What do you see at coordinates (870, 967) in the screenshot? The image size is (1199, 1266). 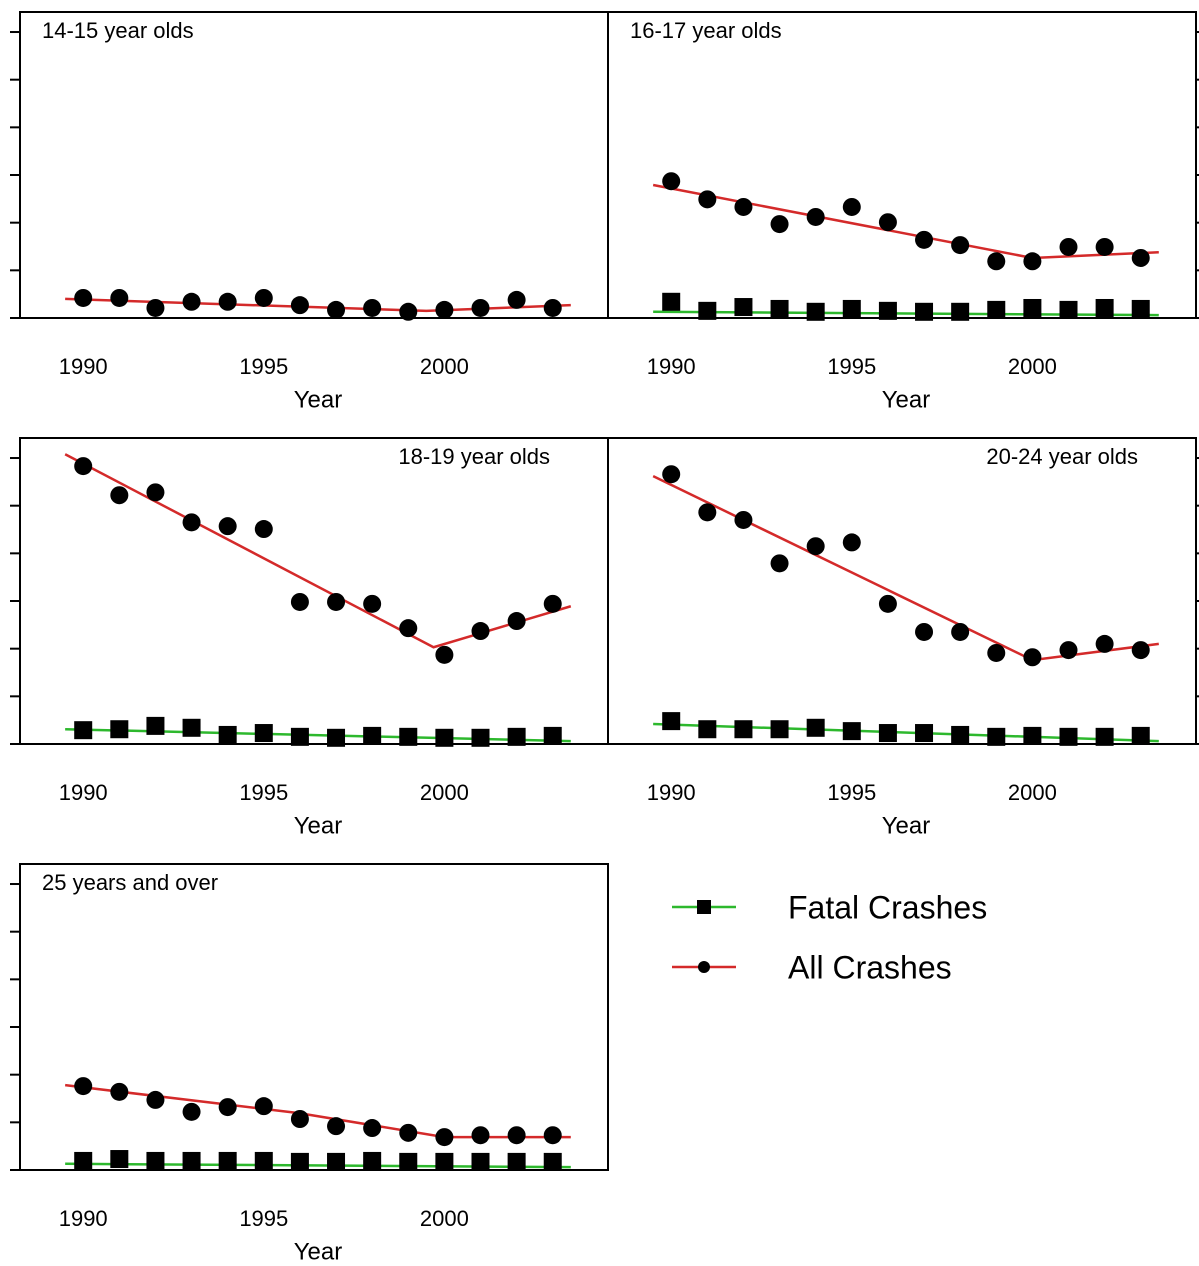 I see `legend-label: All Crashes` at bounding box center [870, 967].